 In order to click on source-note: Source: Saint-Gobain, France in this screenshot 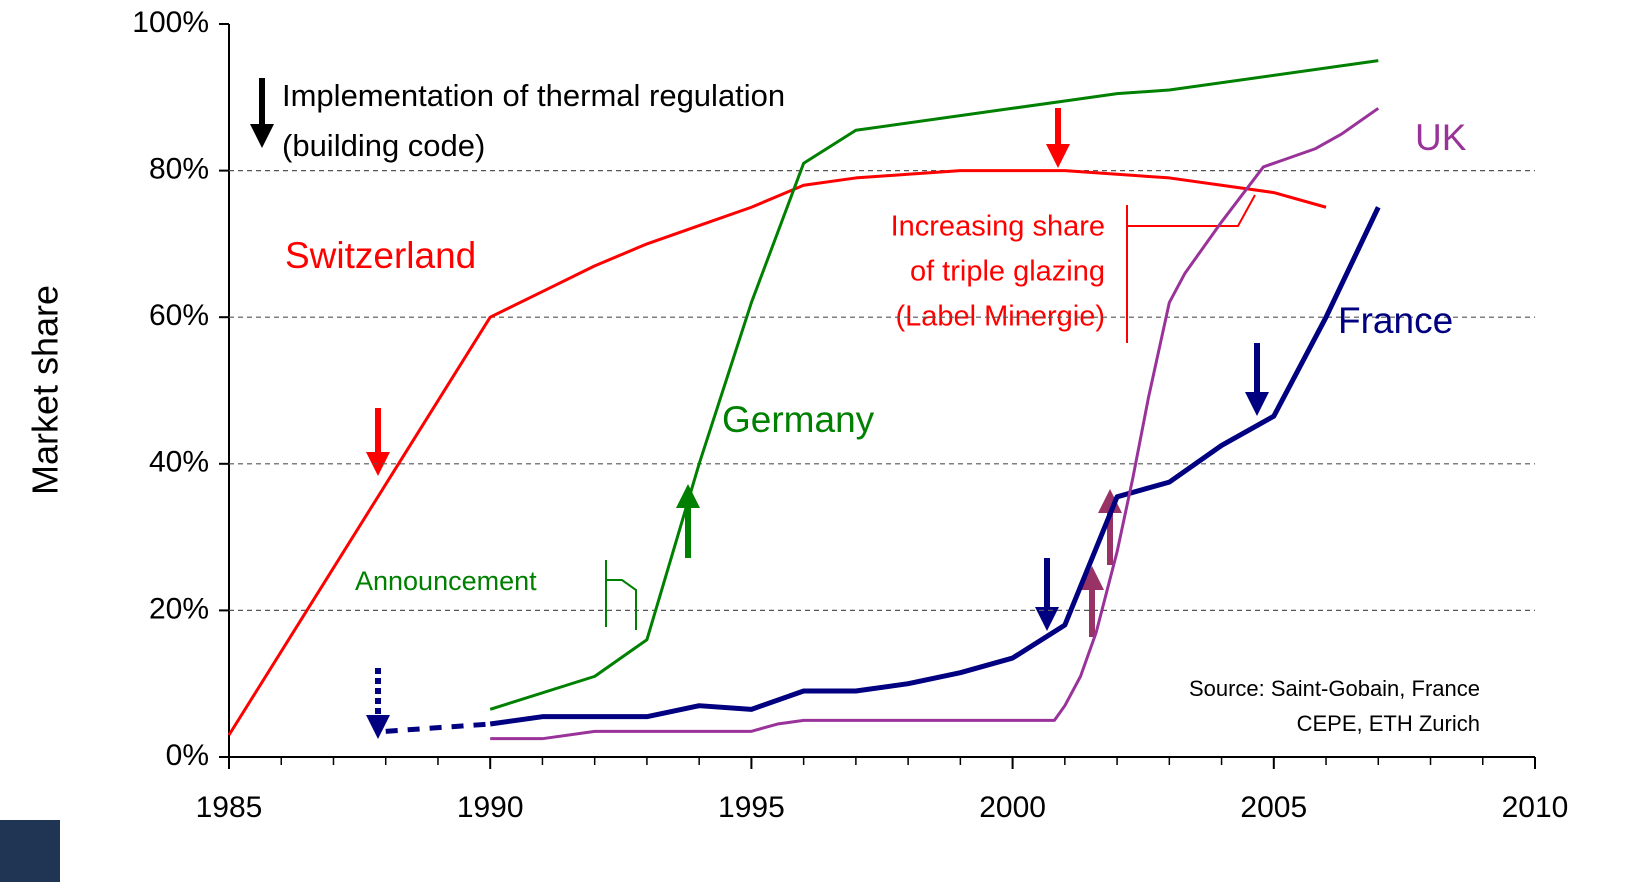, I will do `click(1334, 688)`.